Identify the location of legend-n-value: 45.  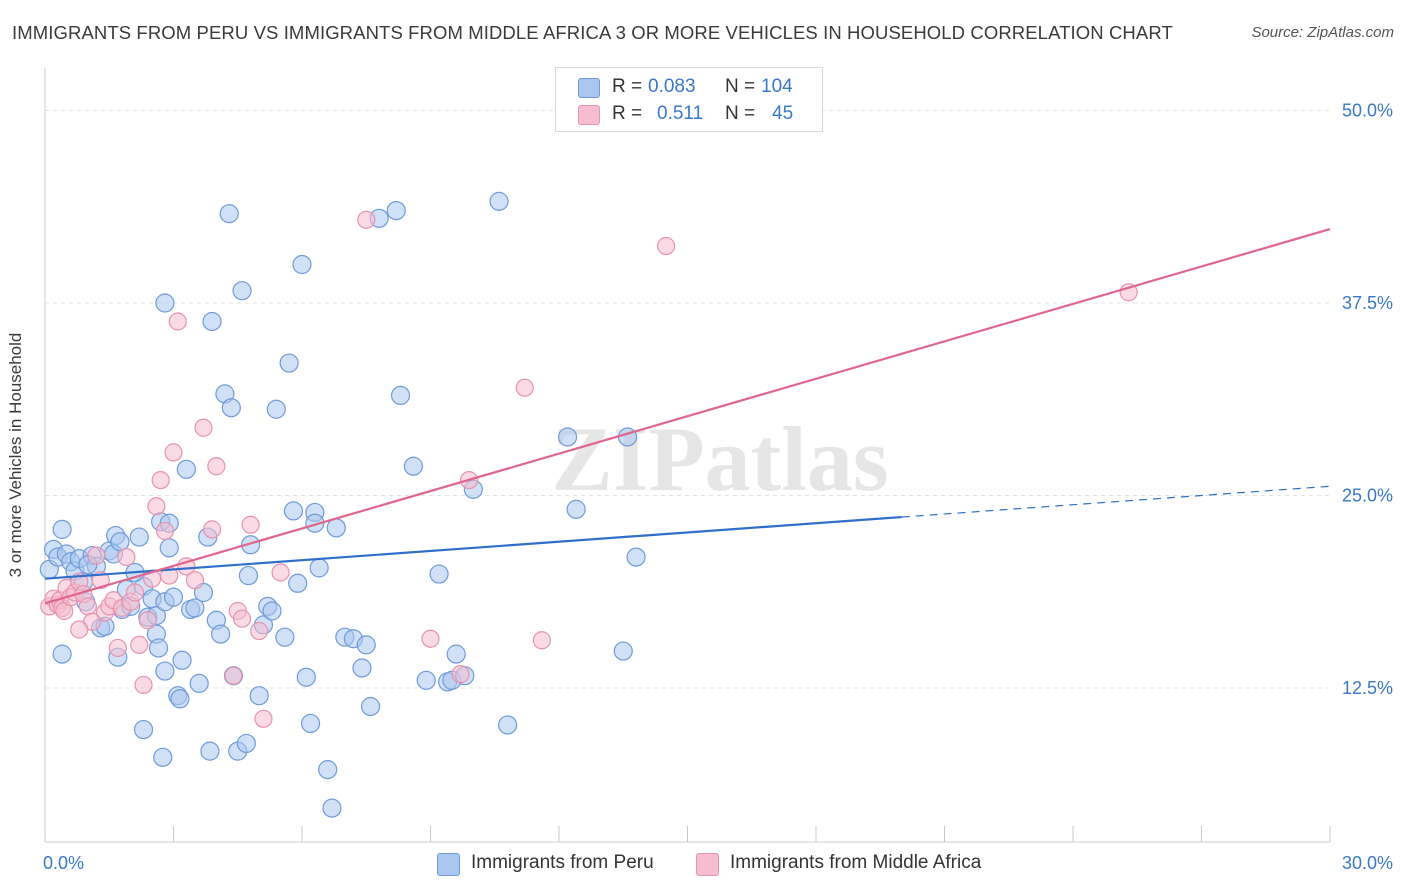
(783, 113).